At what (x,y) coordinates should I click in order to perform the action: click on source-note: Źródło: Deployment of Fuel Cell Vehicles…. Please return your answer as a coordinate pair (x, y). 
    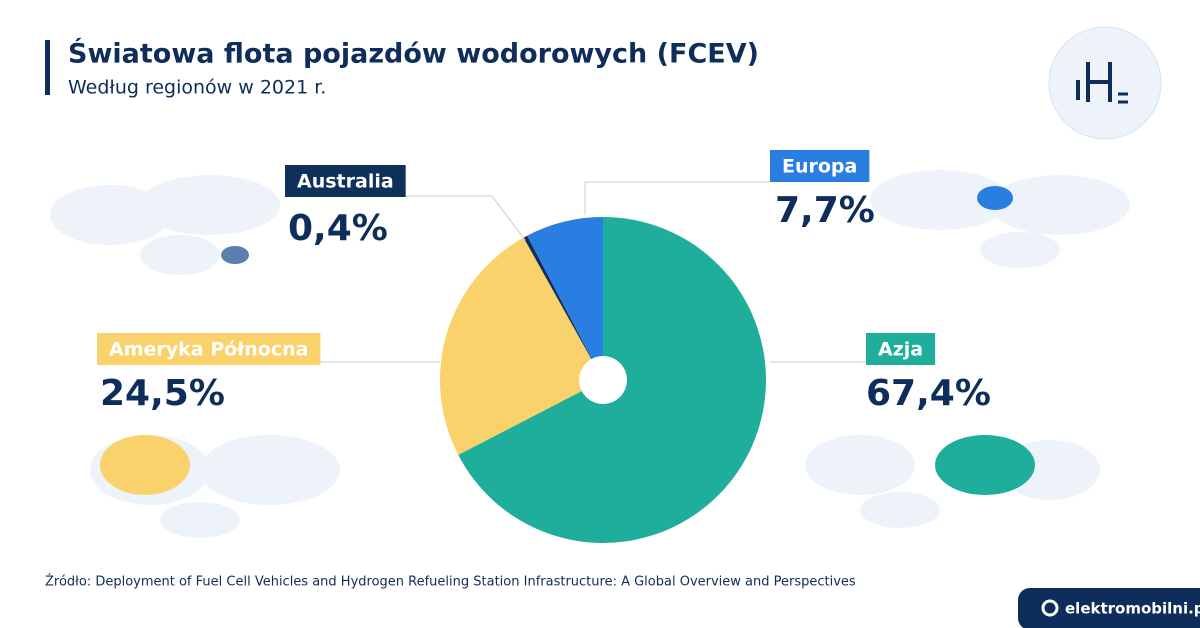
    Looking at the image, I should click on (450, 582).